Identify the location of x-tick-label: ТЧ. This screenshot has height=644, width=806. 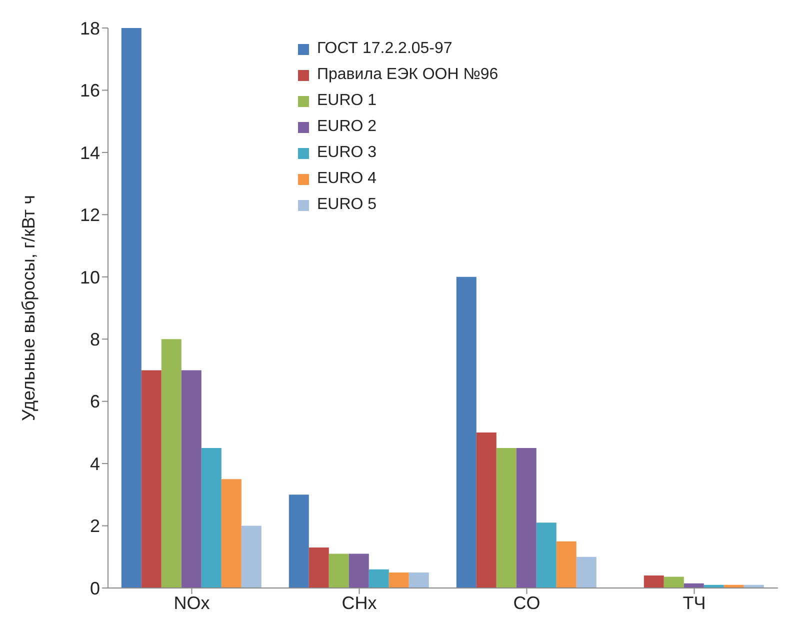
(694, 602).